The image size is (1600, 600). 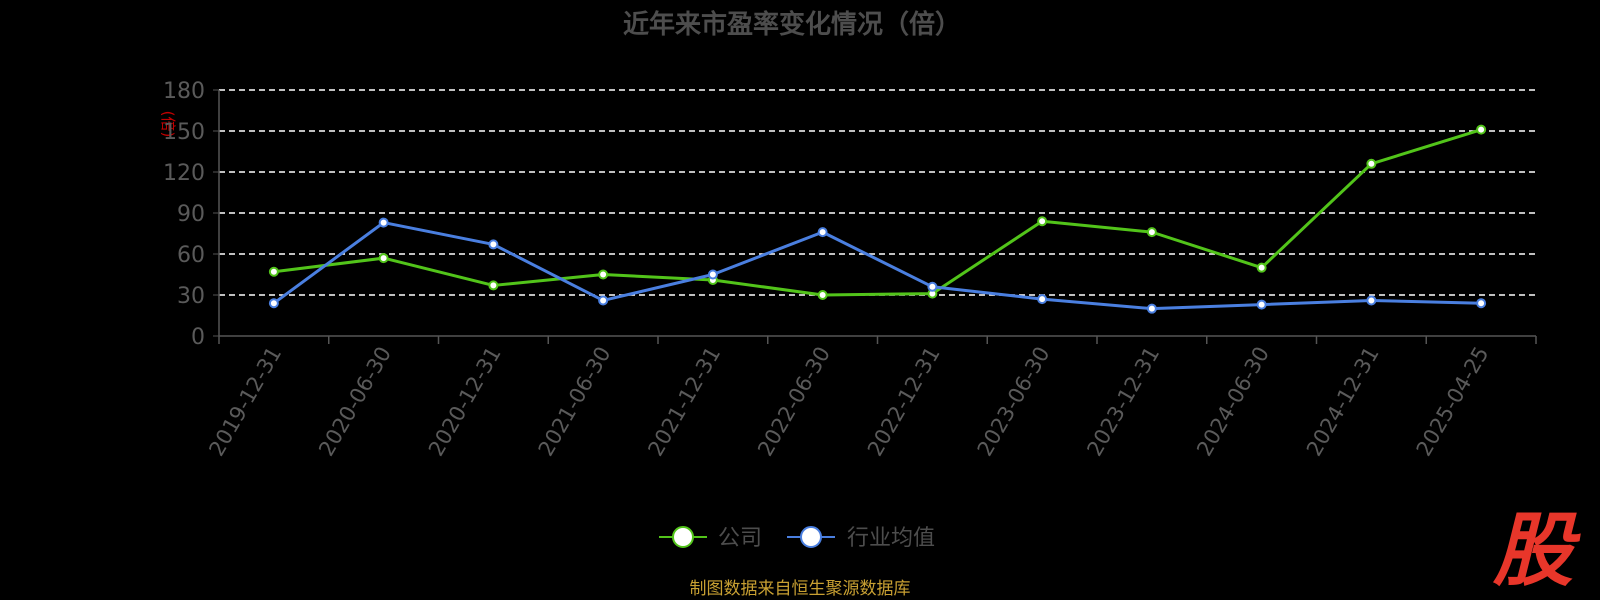 What do you see at coordinates (683, 537) in the screenshot?
I see `legend-company-marker` at bounding box center [683, 537].